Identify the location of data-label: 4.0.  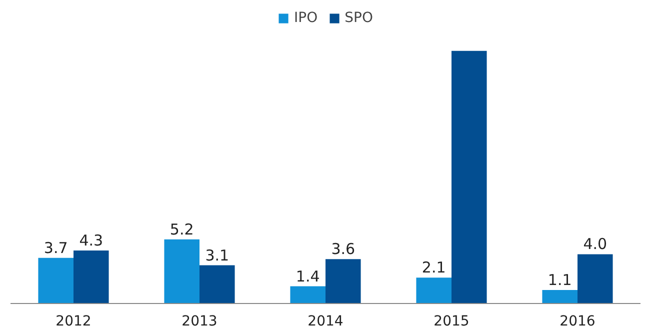
(595, 244).